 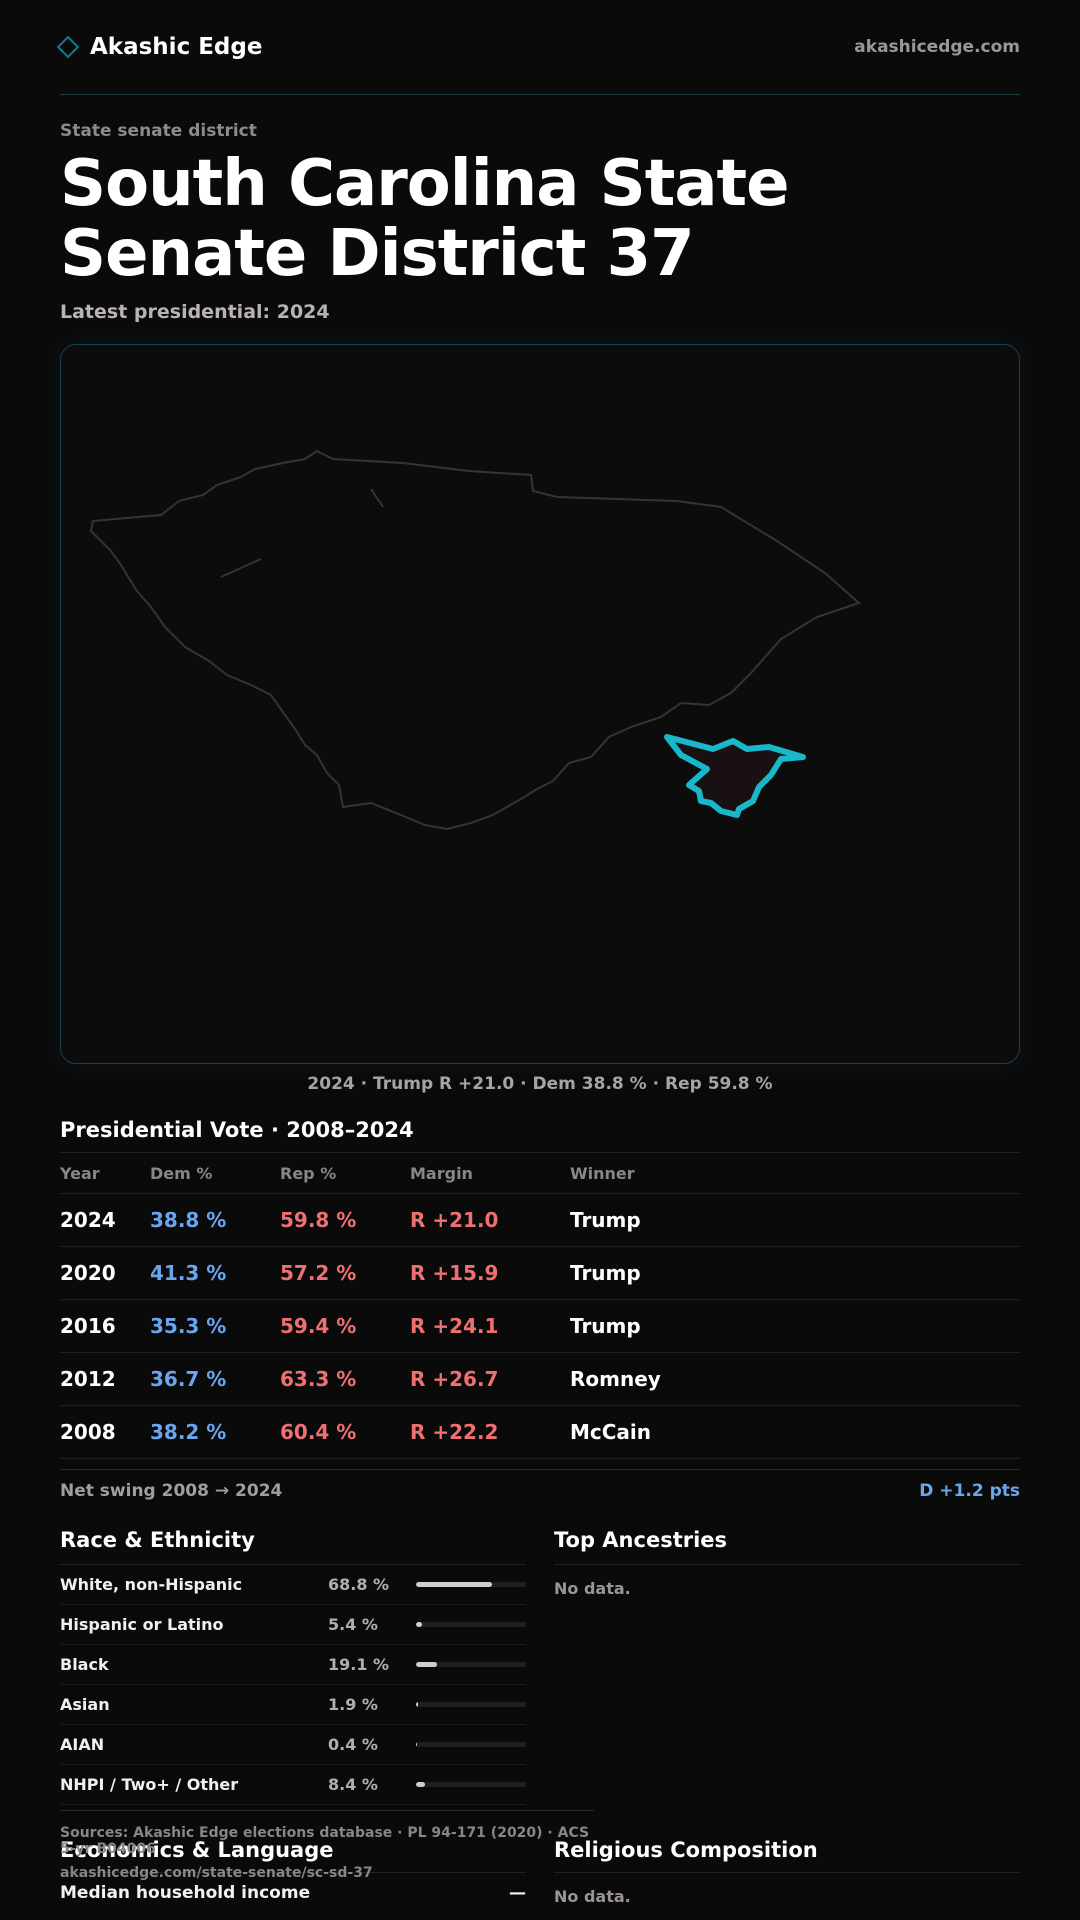 I want to click on econ-value: —, so click(x=517, y=1893).